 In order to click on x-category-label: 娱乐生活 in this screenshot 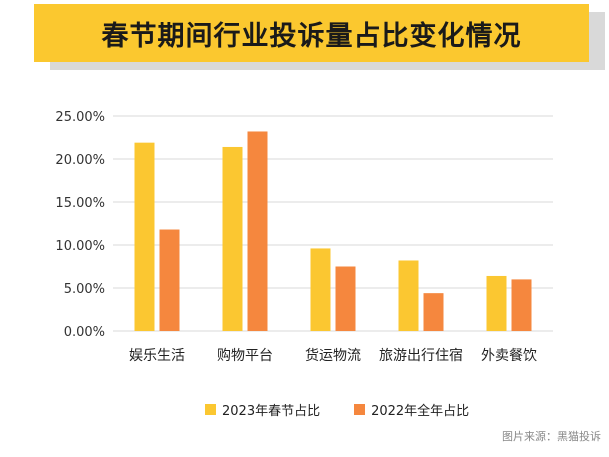, I will do `click(157, 356)`.